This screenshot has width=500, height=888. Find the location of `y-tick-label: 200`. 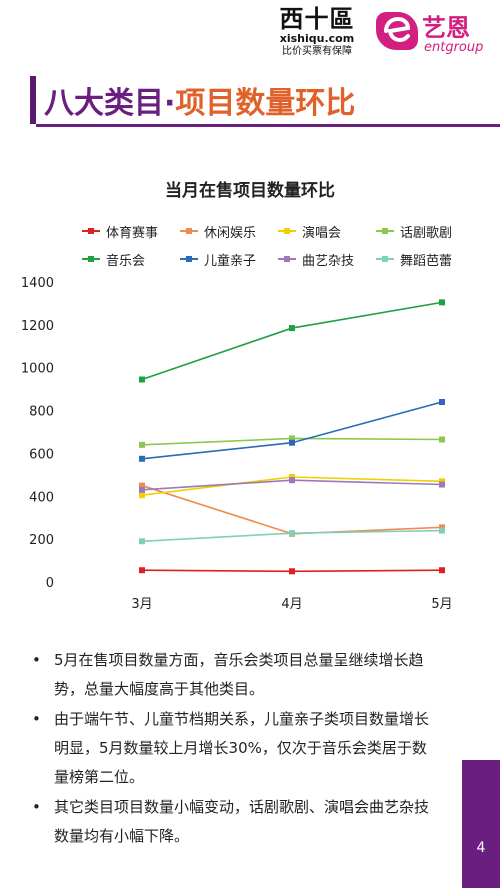

y-tick-label: 200 is located at coordinates (41, 540).